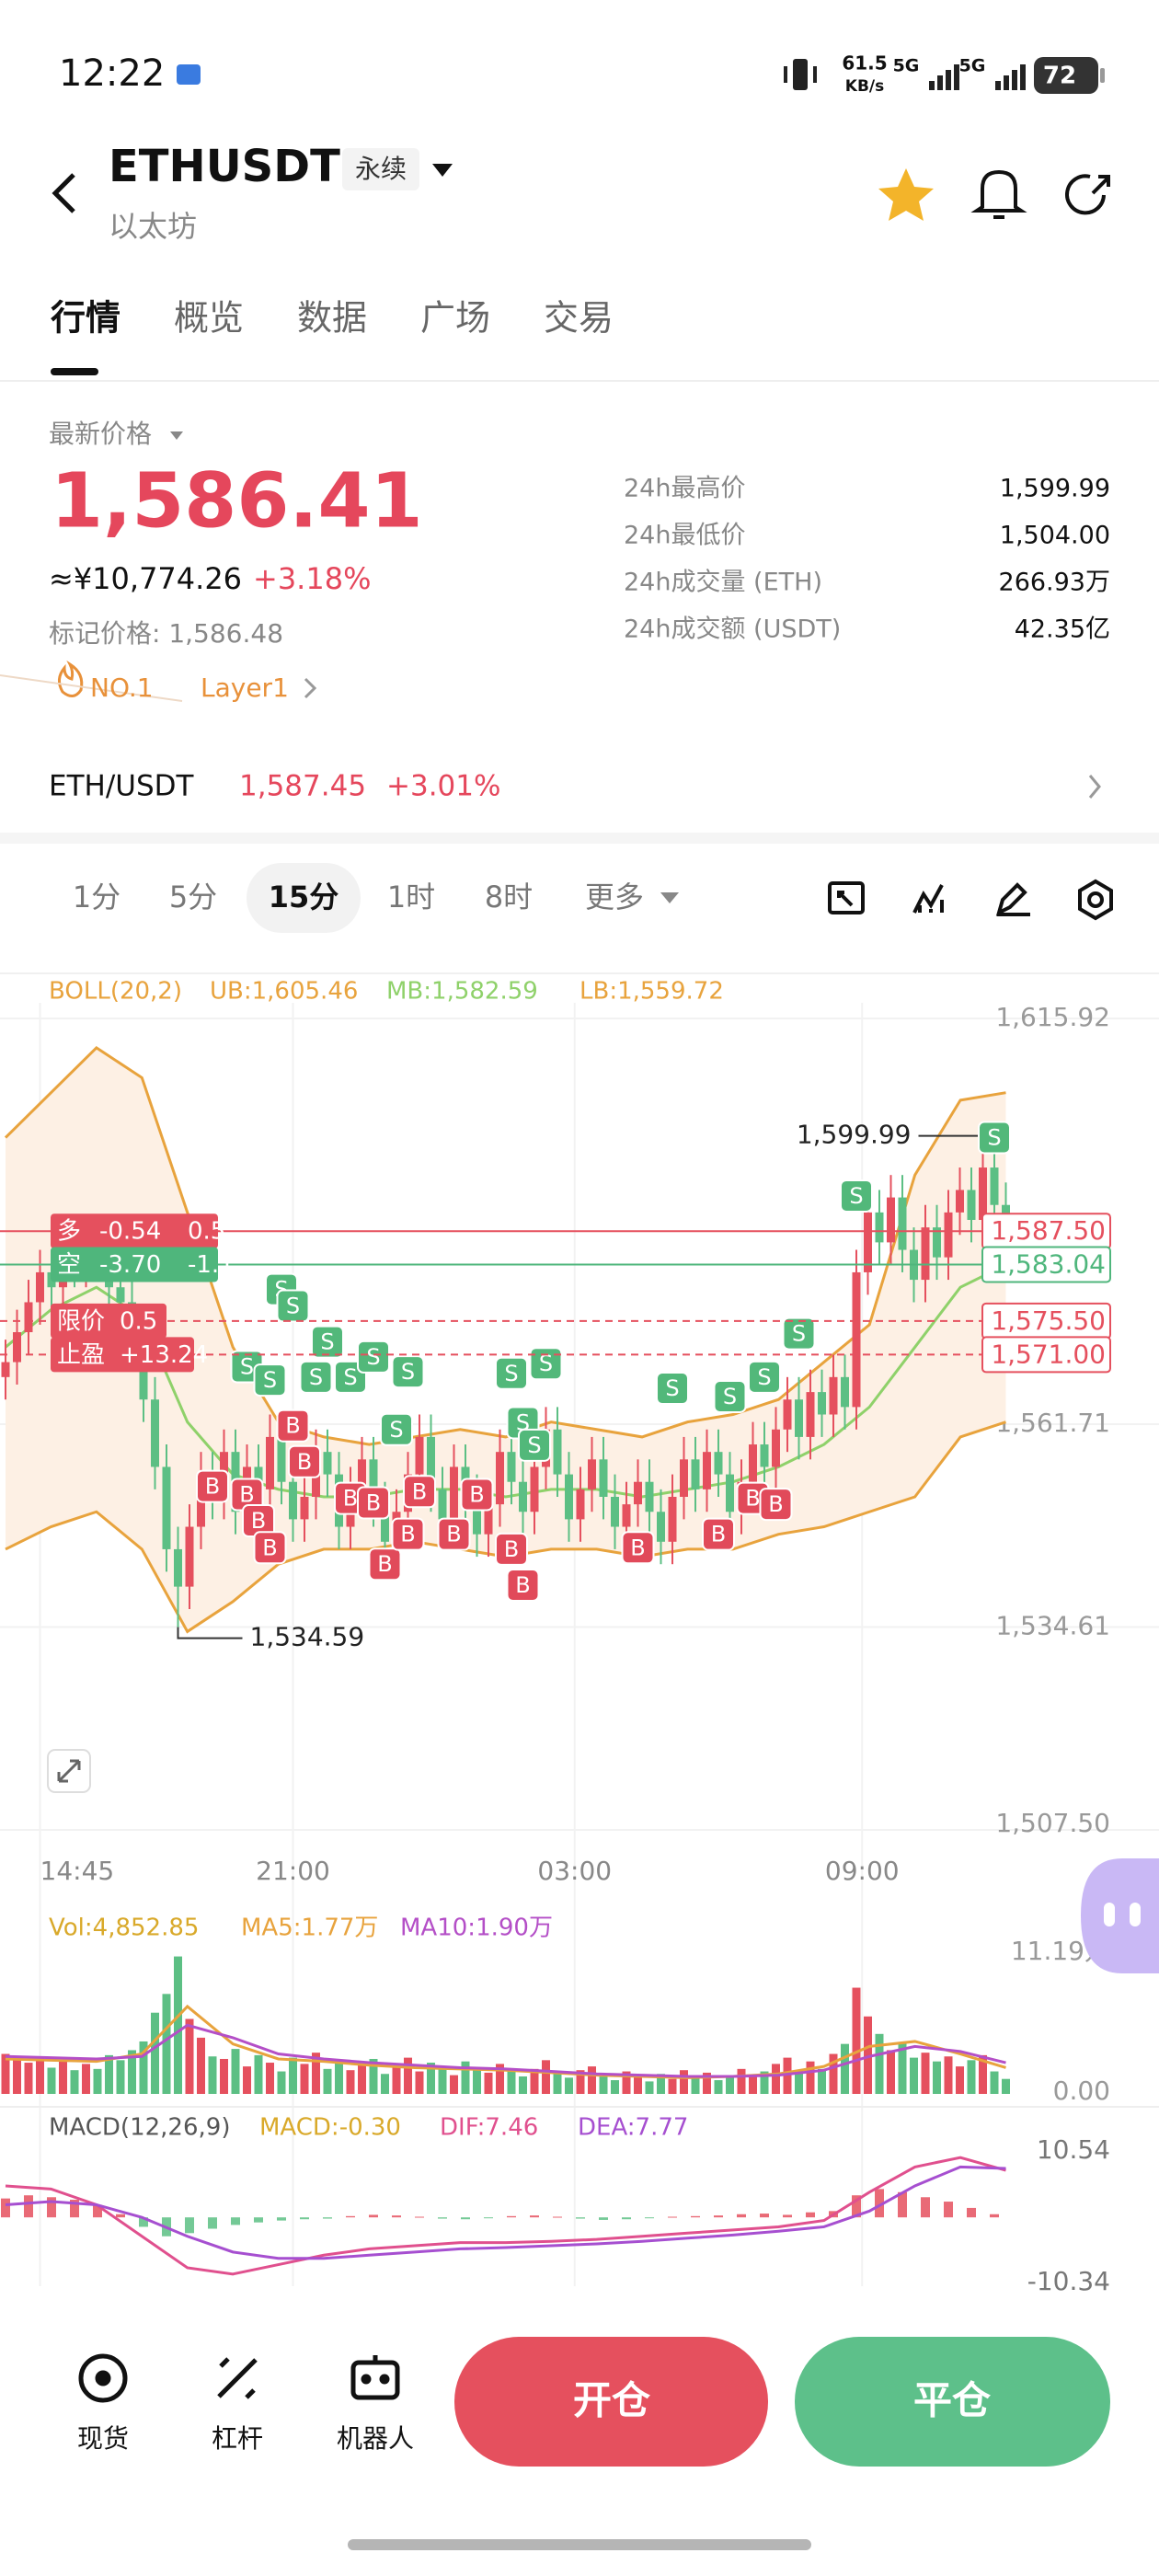 This screenshot has height=2576, width=1159. I want to click on symbol: ETHUSDT, so click(224, 166).